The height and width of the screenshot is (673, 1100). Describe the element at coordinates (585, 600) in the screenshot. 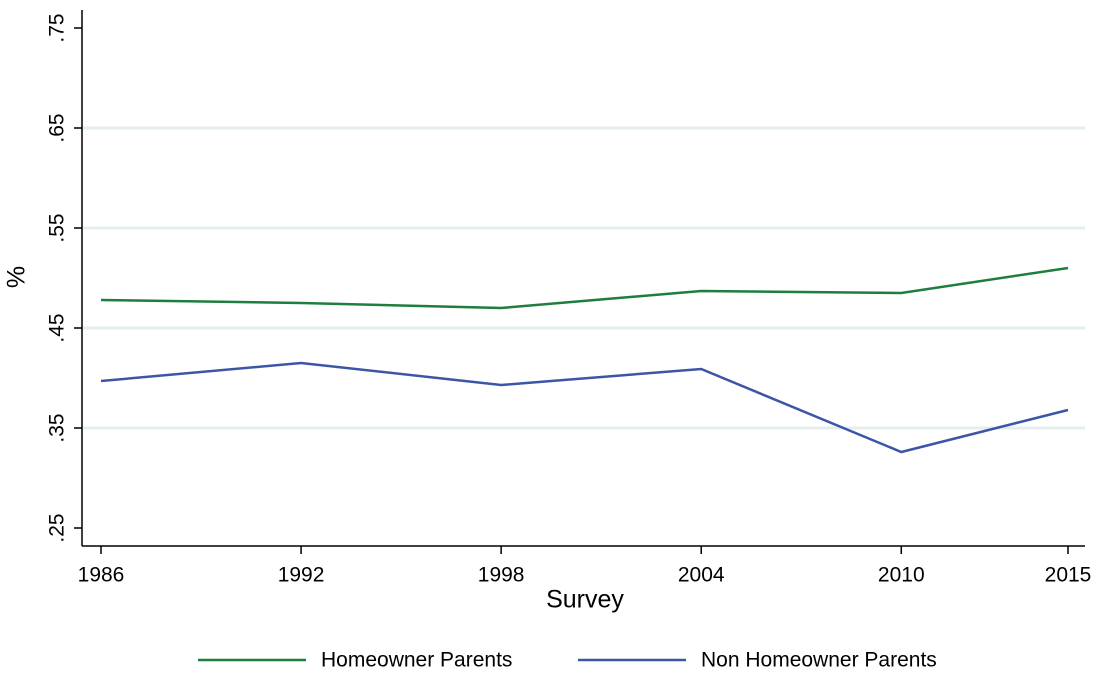

I see `x-axis-label: Survey` at that location.